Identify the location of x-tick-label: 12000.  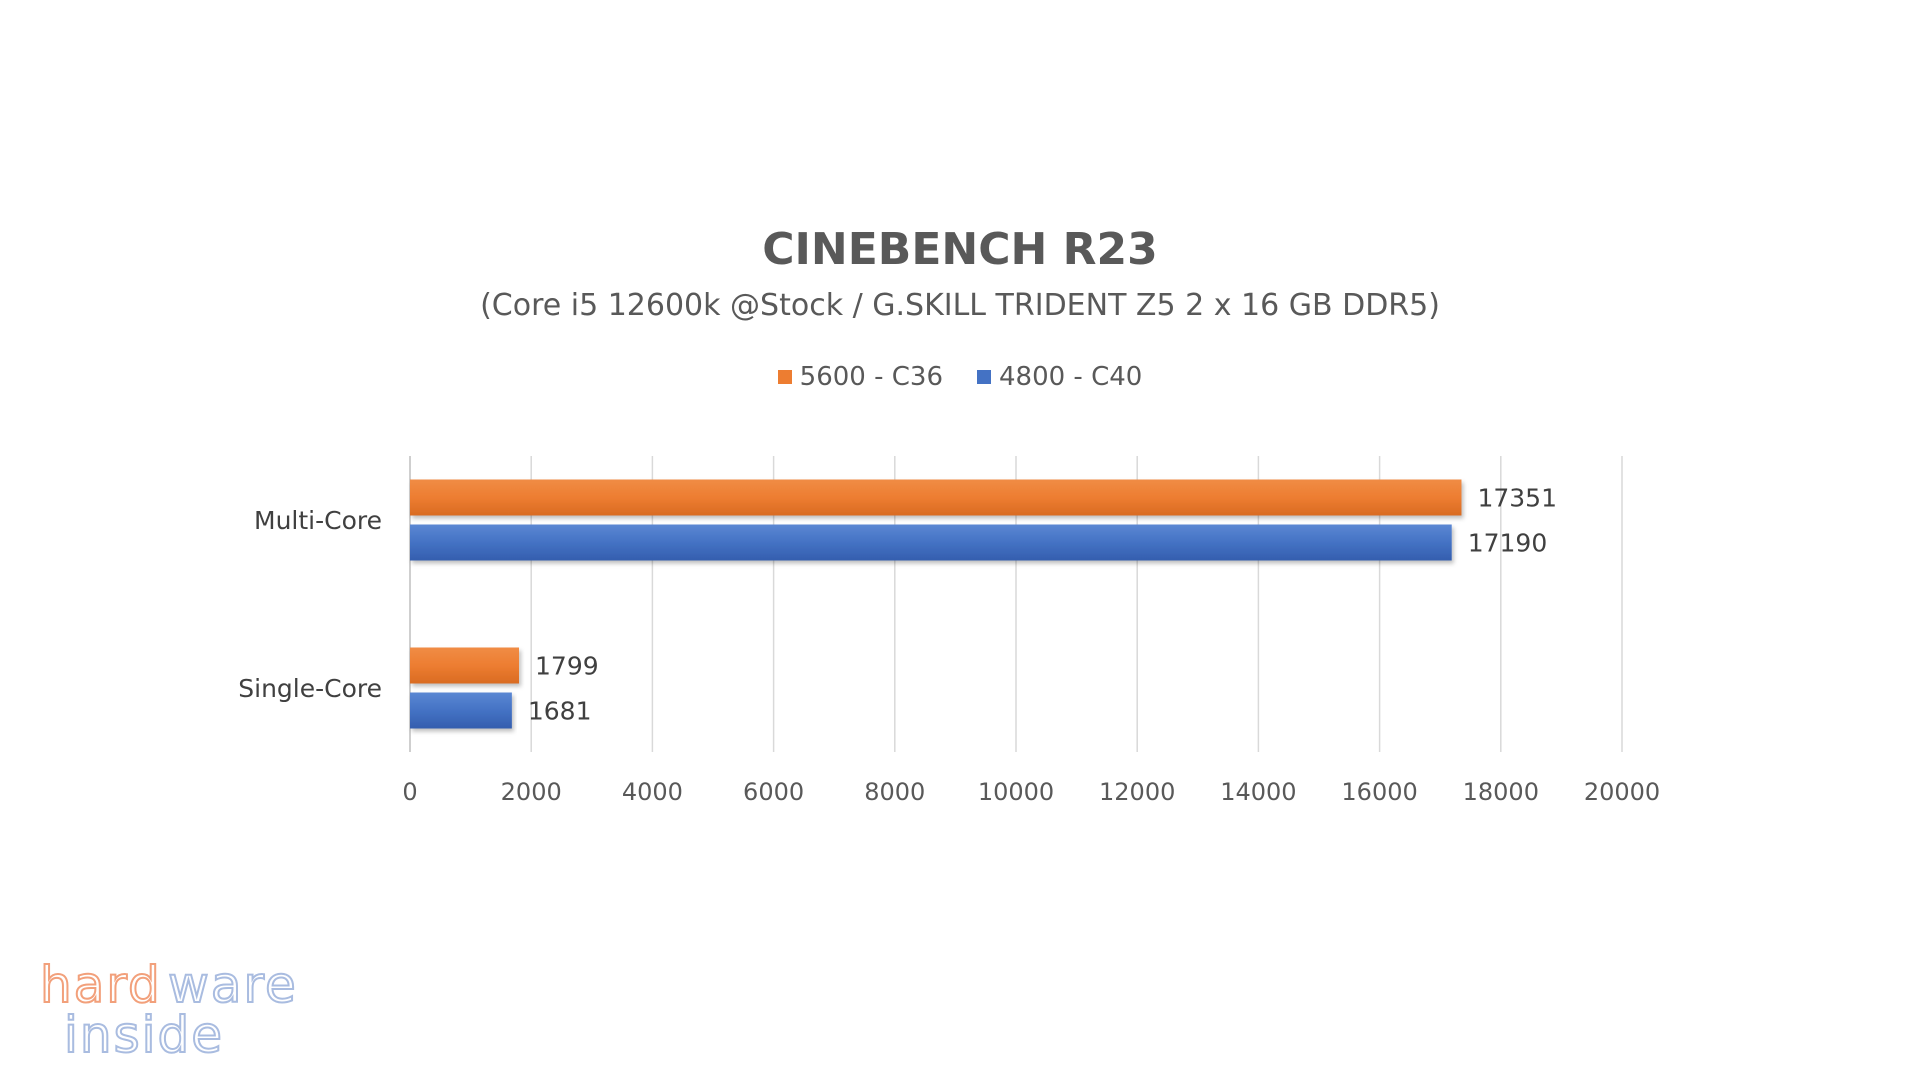
(1137, 792).